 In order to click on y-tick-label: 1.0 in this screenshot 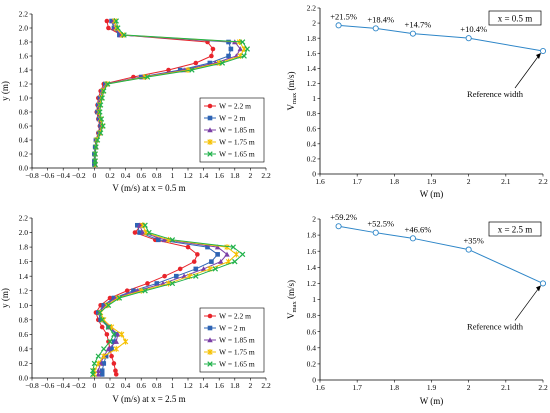, I will do `click(24, 98)`.